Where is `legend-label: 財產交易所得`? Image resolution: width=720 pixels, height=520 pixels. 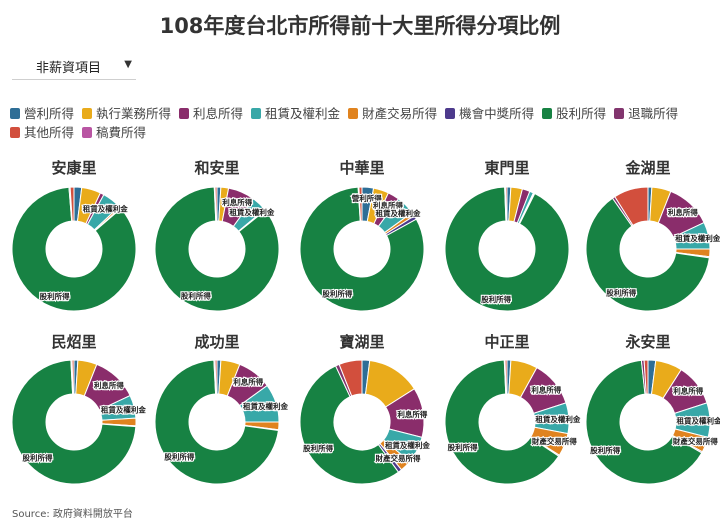 legend-label: 財產交易所得 is located at coordinates (400, 113).